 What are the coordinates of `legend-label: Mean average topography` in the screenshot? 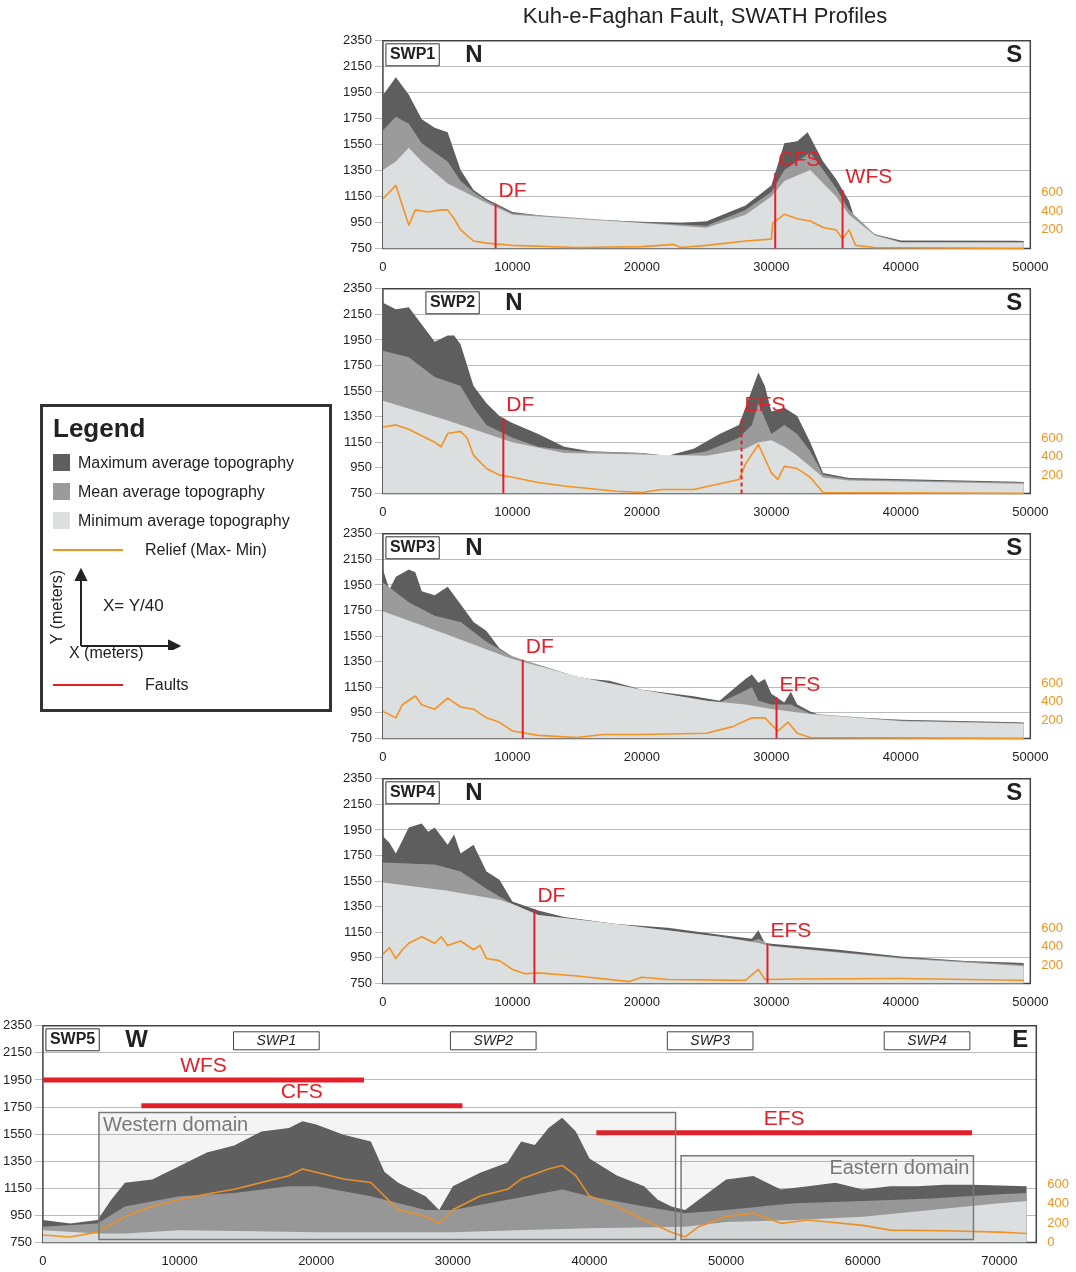 It's located at (171, 491).